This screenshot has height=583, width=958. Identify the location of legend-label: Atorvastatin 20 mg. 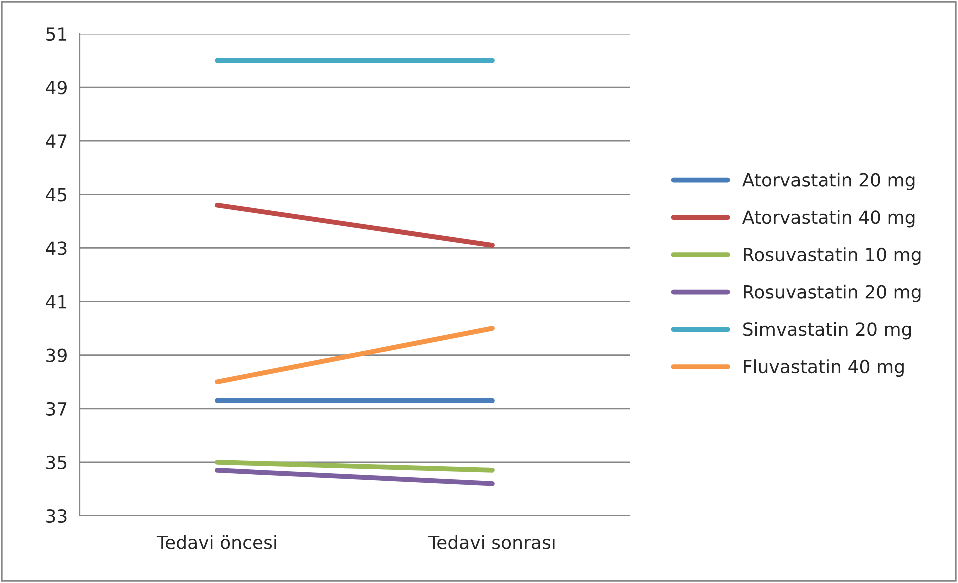
(828, 181).